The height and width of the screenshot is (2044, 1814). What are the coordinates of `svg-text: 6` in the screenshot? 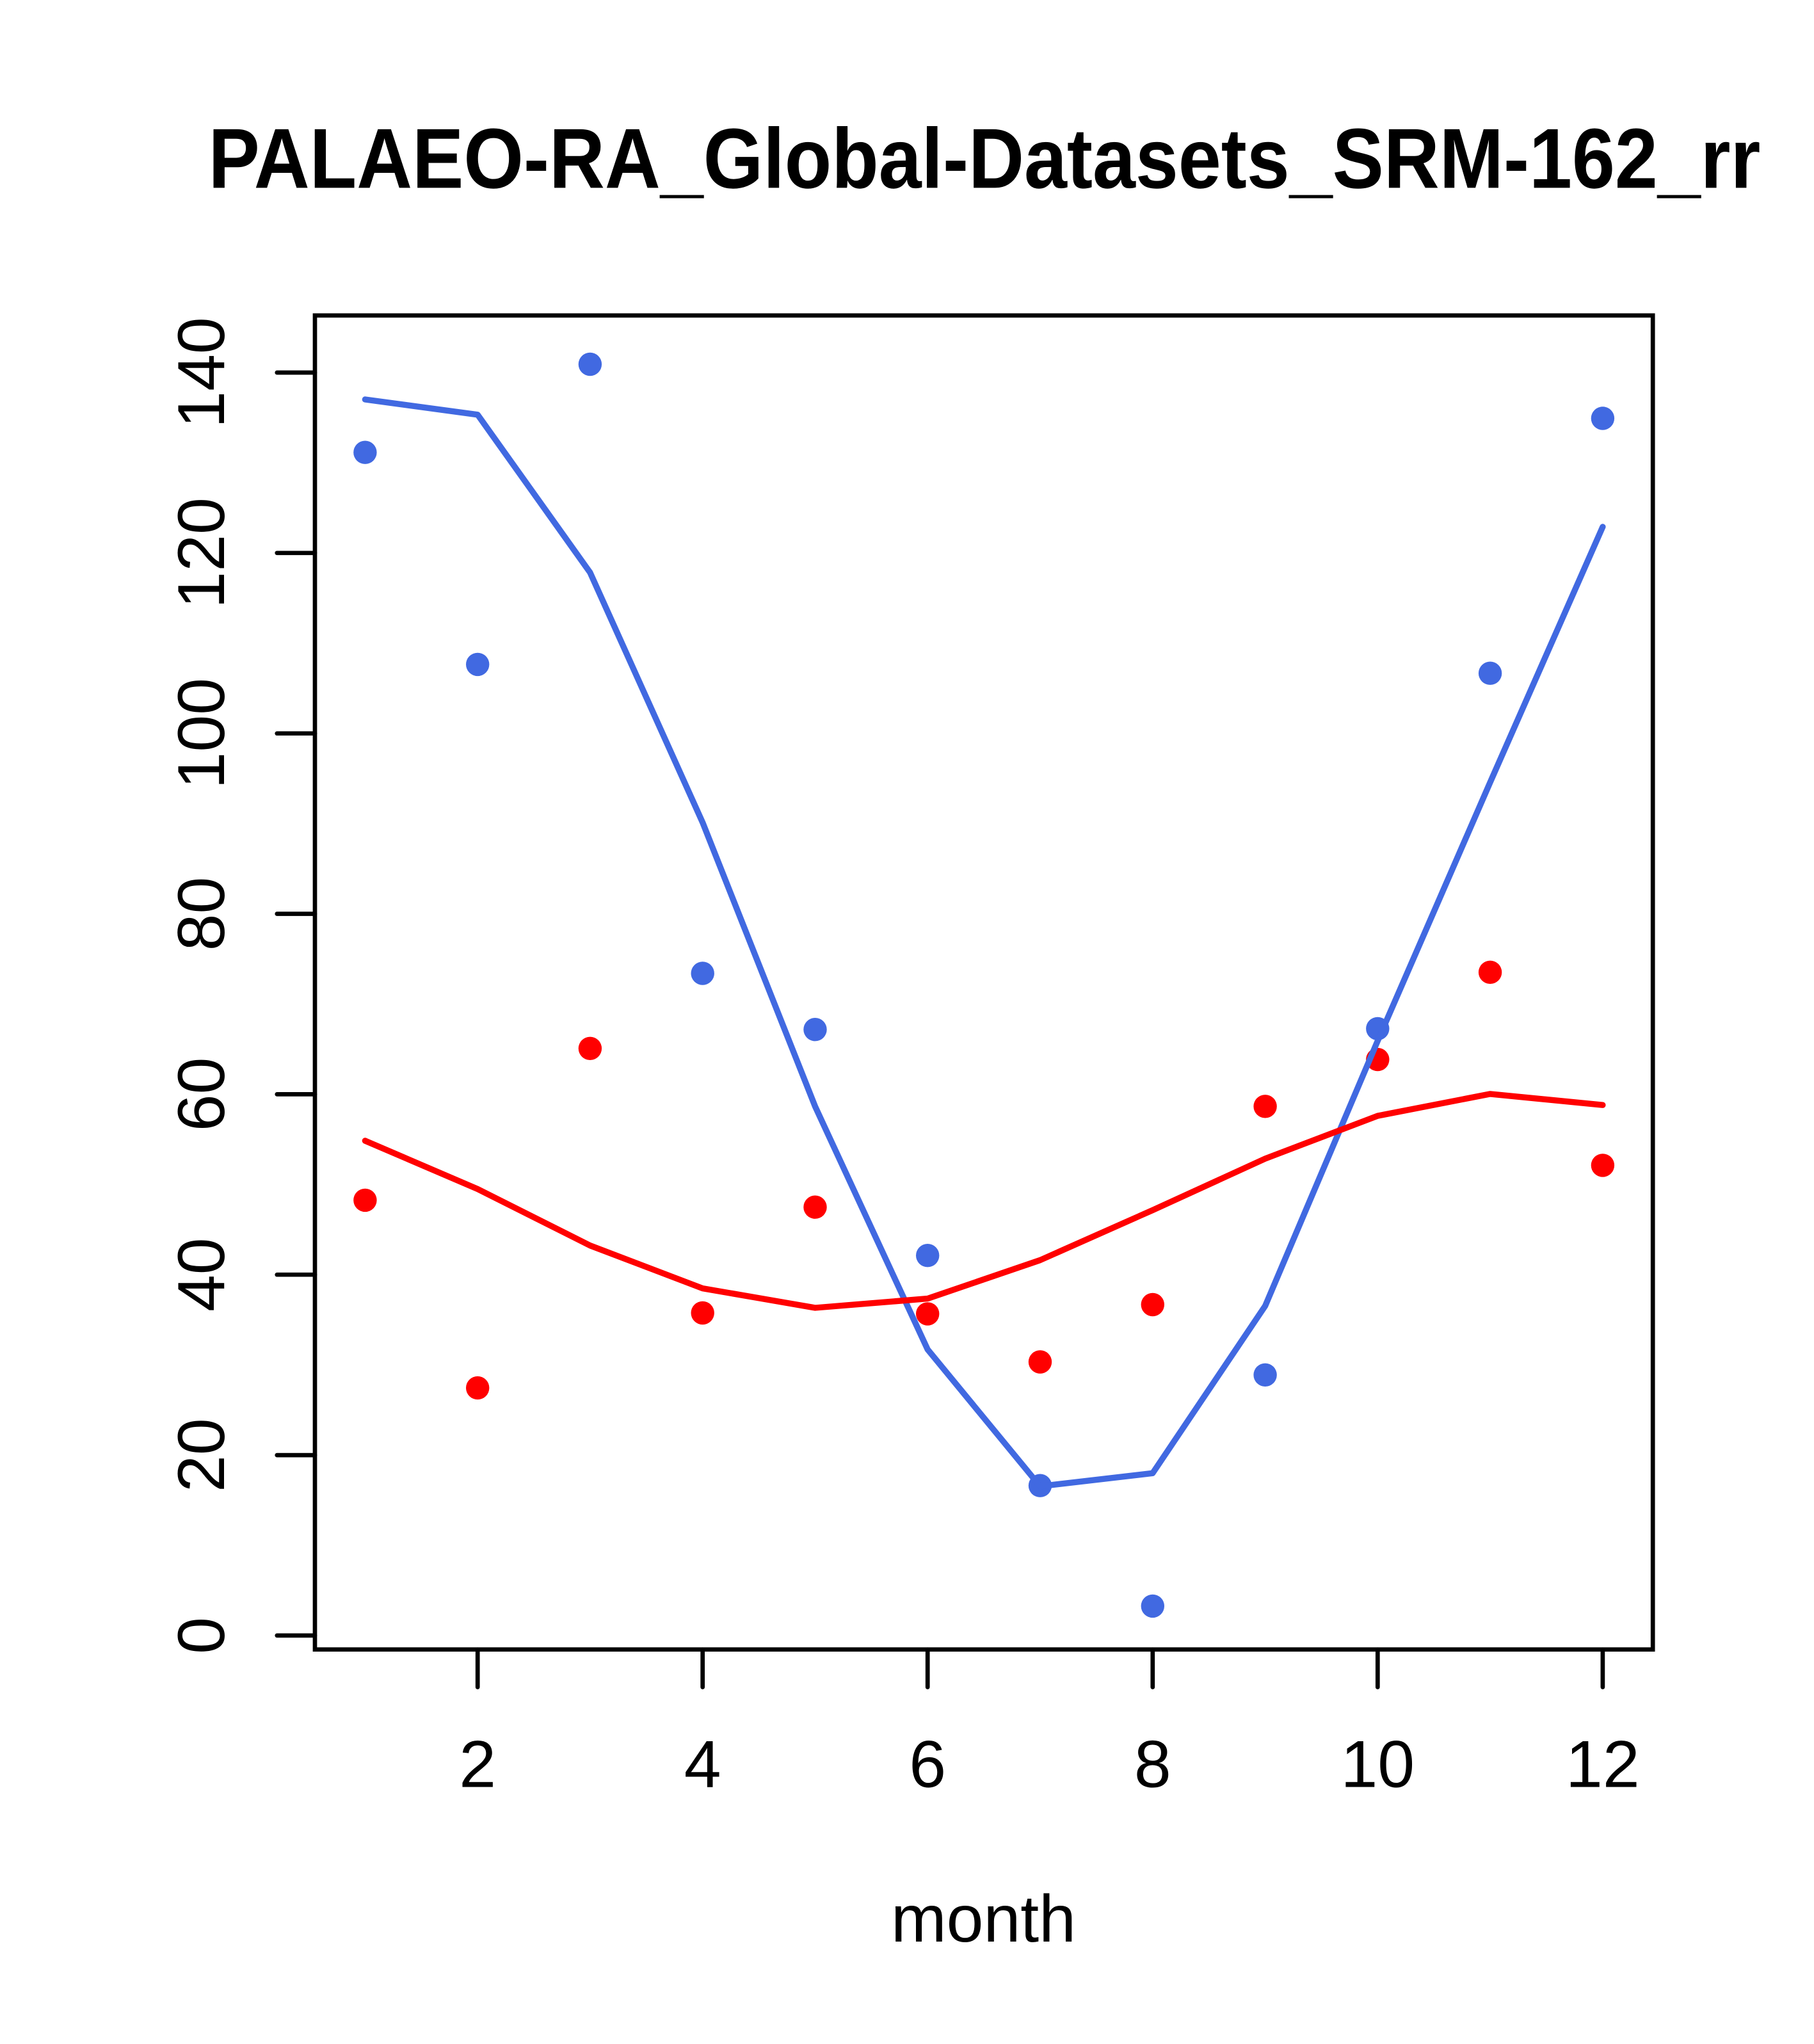 It's located at (927, 1765).